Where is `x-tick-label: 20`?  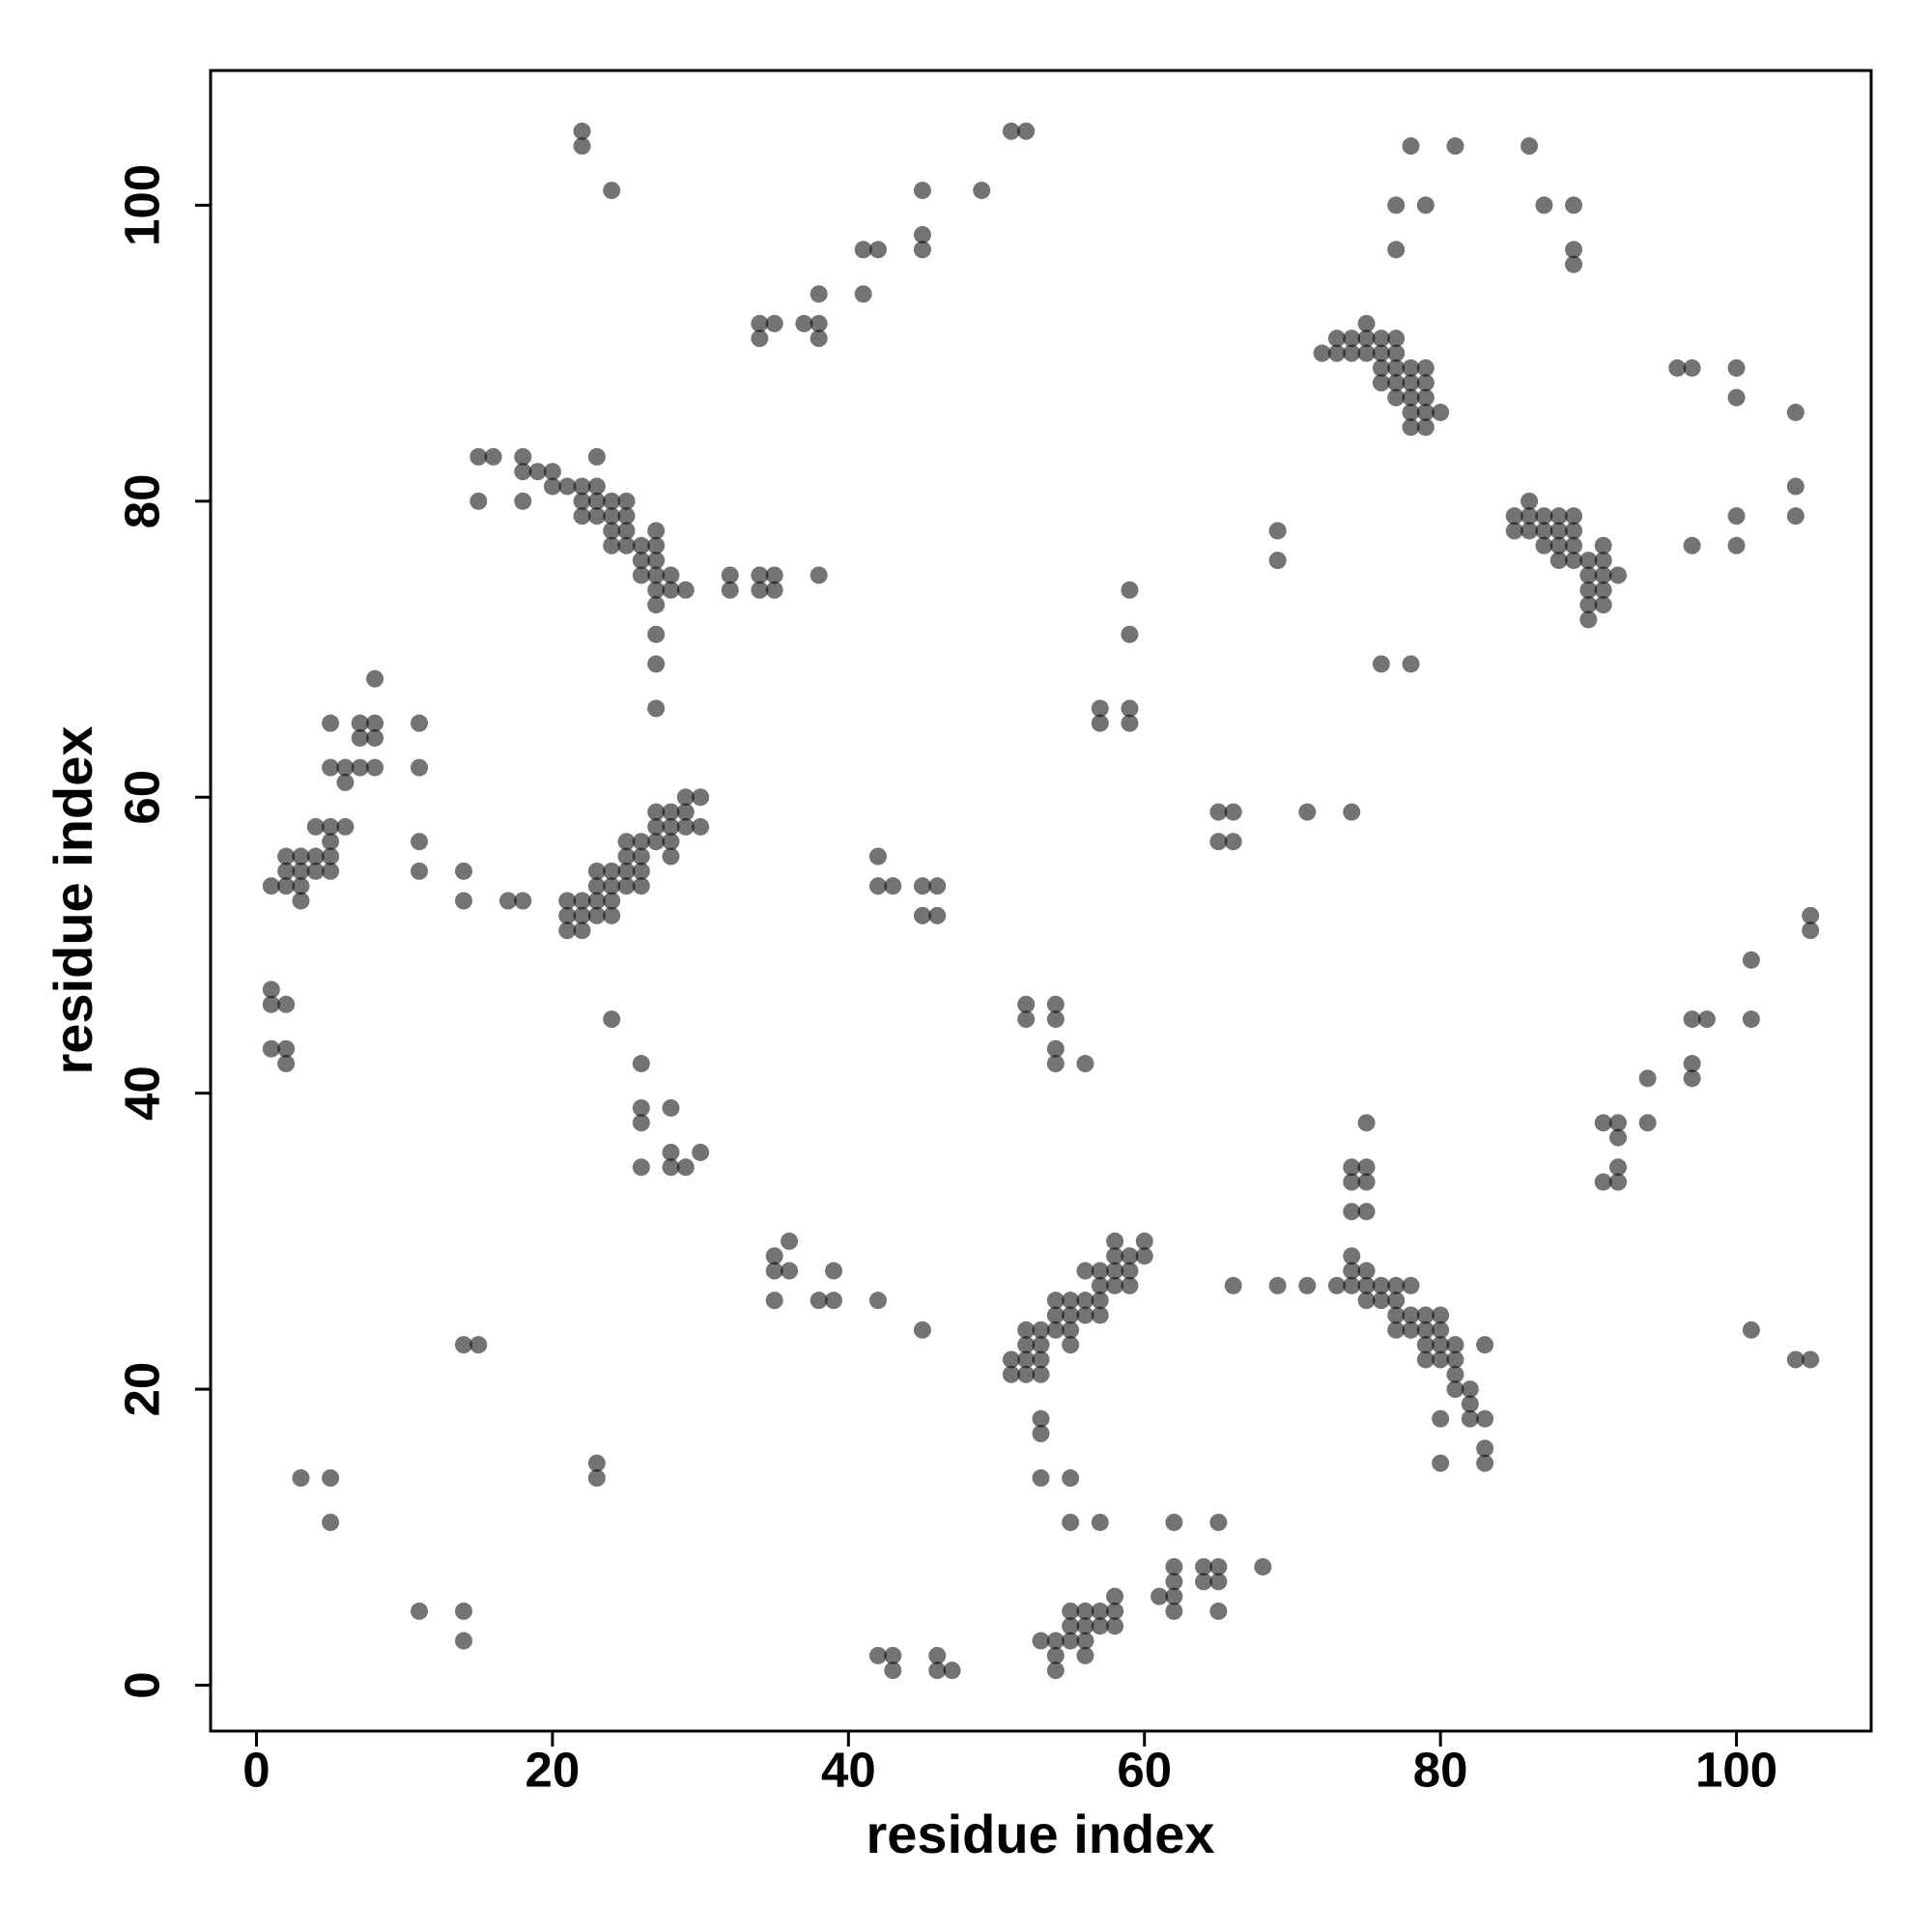 x-tick-label: 20 is located at coordinates (553, 1769).